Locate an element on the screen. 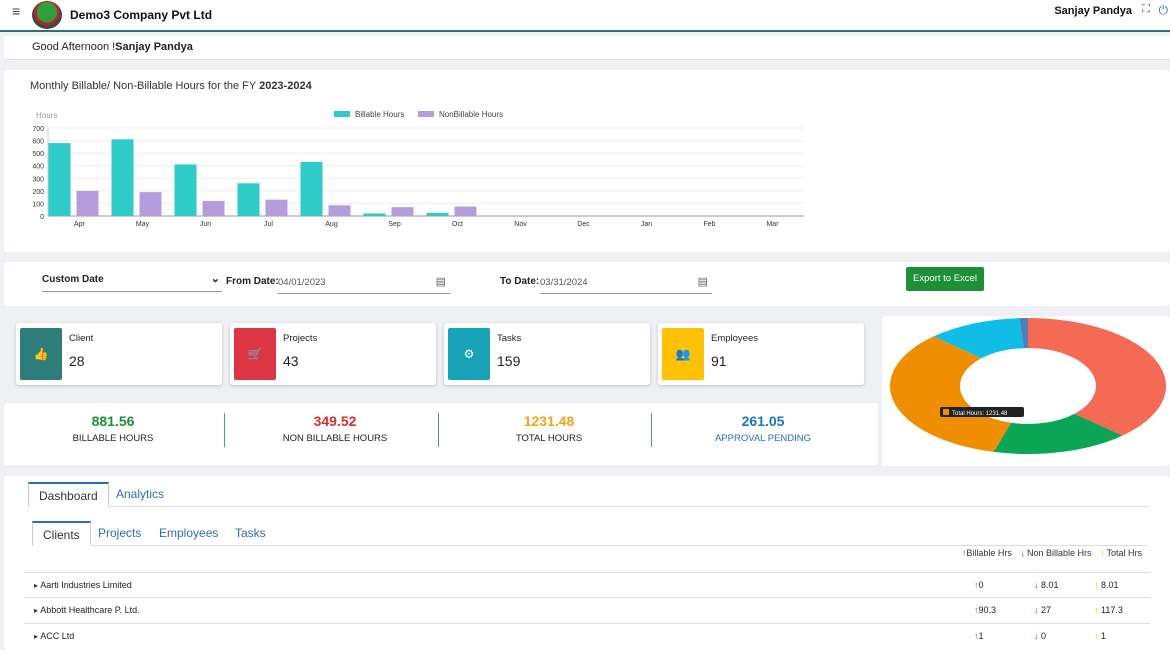  x-tick-label: May is located at coordinates (143, 224).